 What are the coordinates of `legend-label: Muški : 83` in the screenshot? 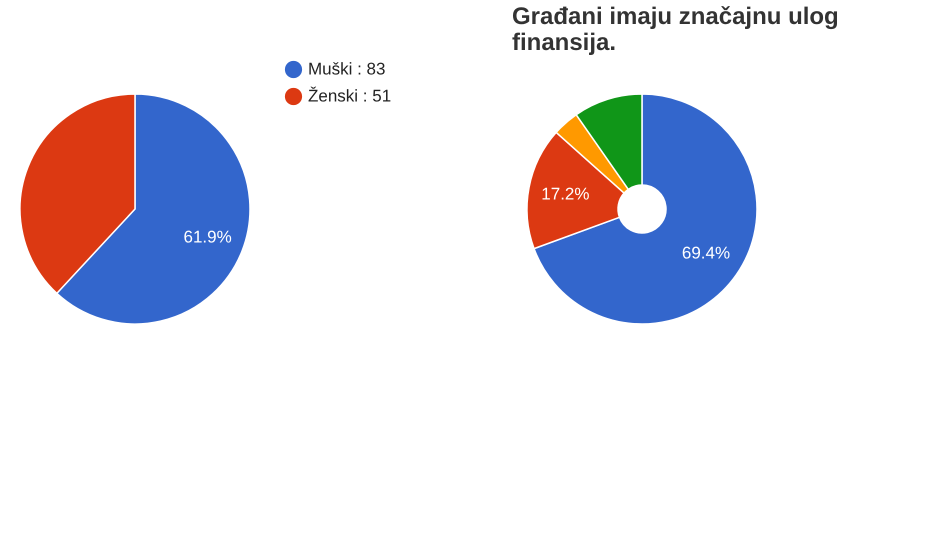 It's located at (347, 69).